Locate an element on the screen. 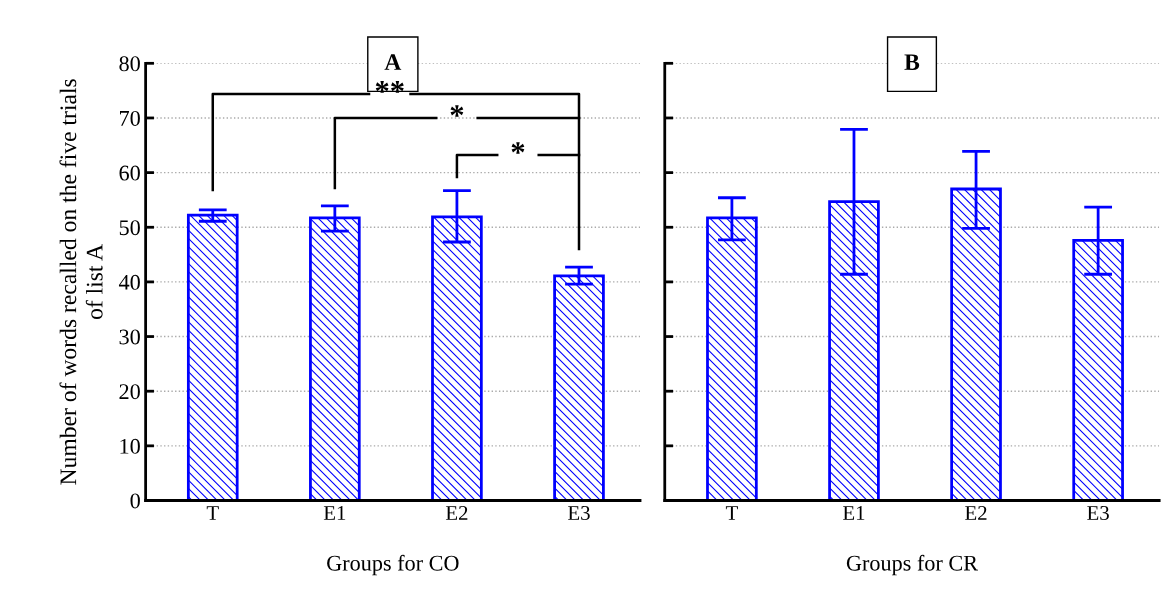  bar is located at coordinates (212, 357).